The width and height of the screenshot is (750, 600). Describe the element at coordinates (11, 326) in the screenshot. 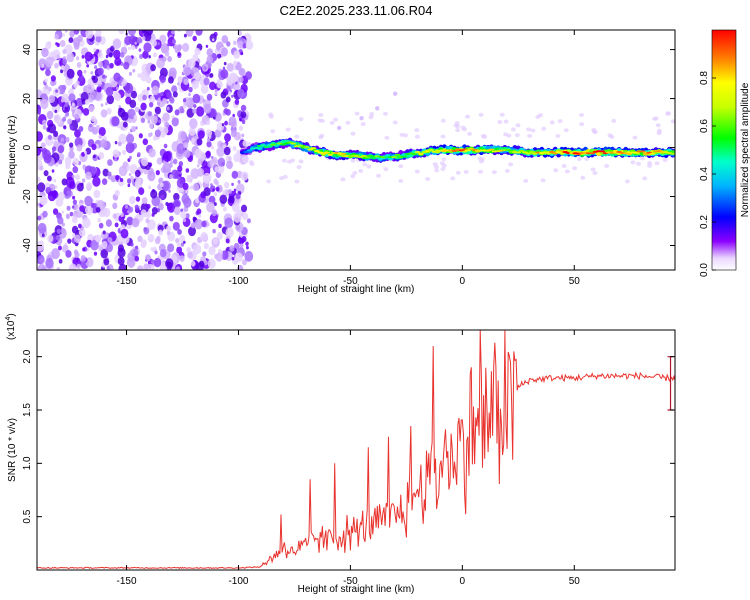

I see `snr-y-multiplier: (x104)` at that location.